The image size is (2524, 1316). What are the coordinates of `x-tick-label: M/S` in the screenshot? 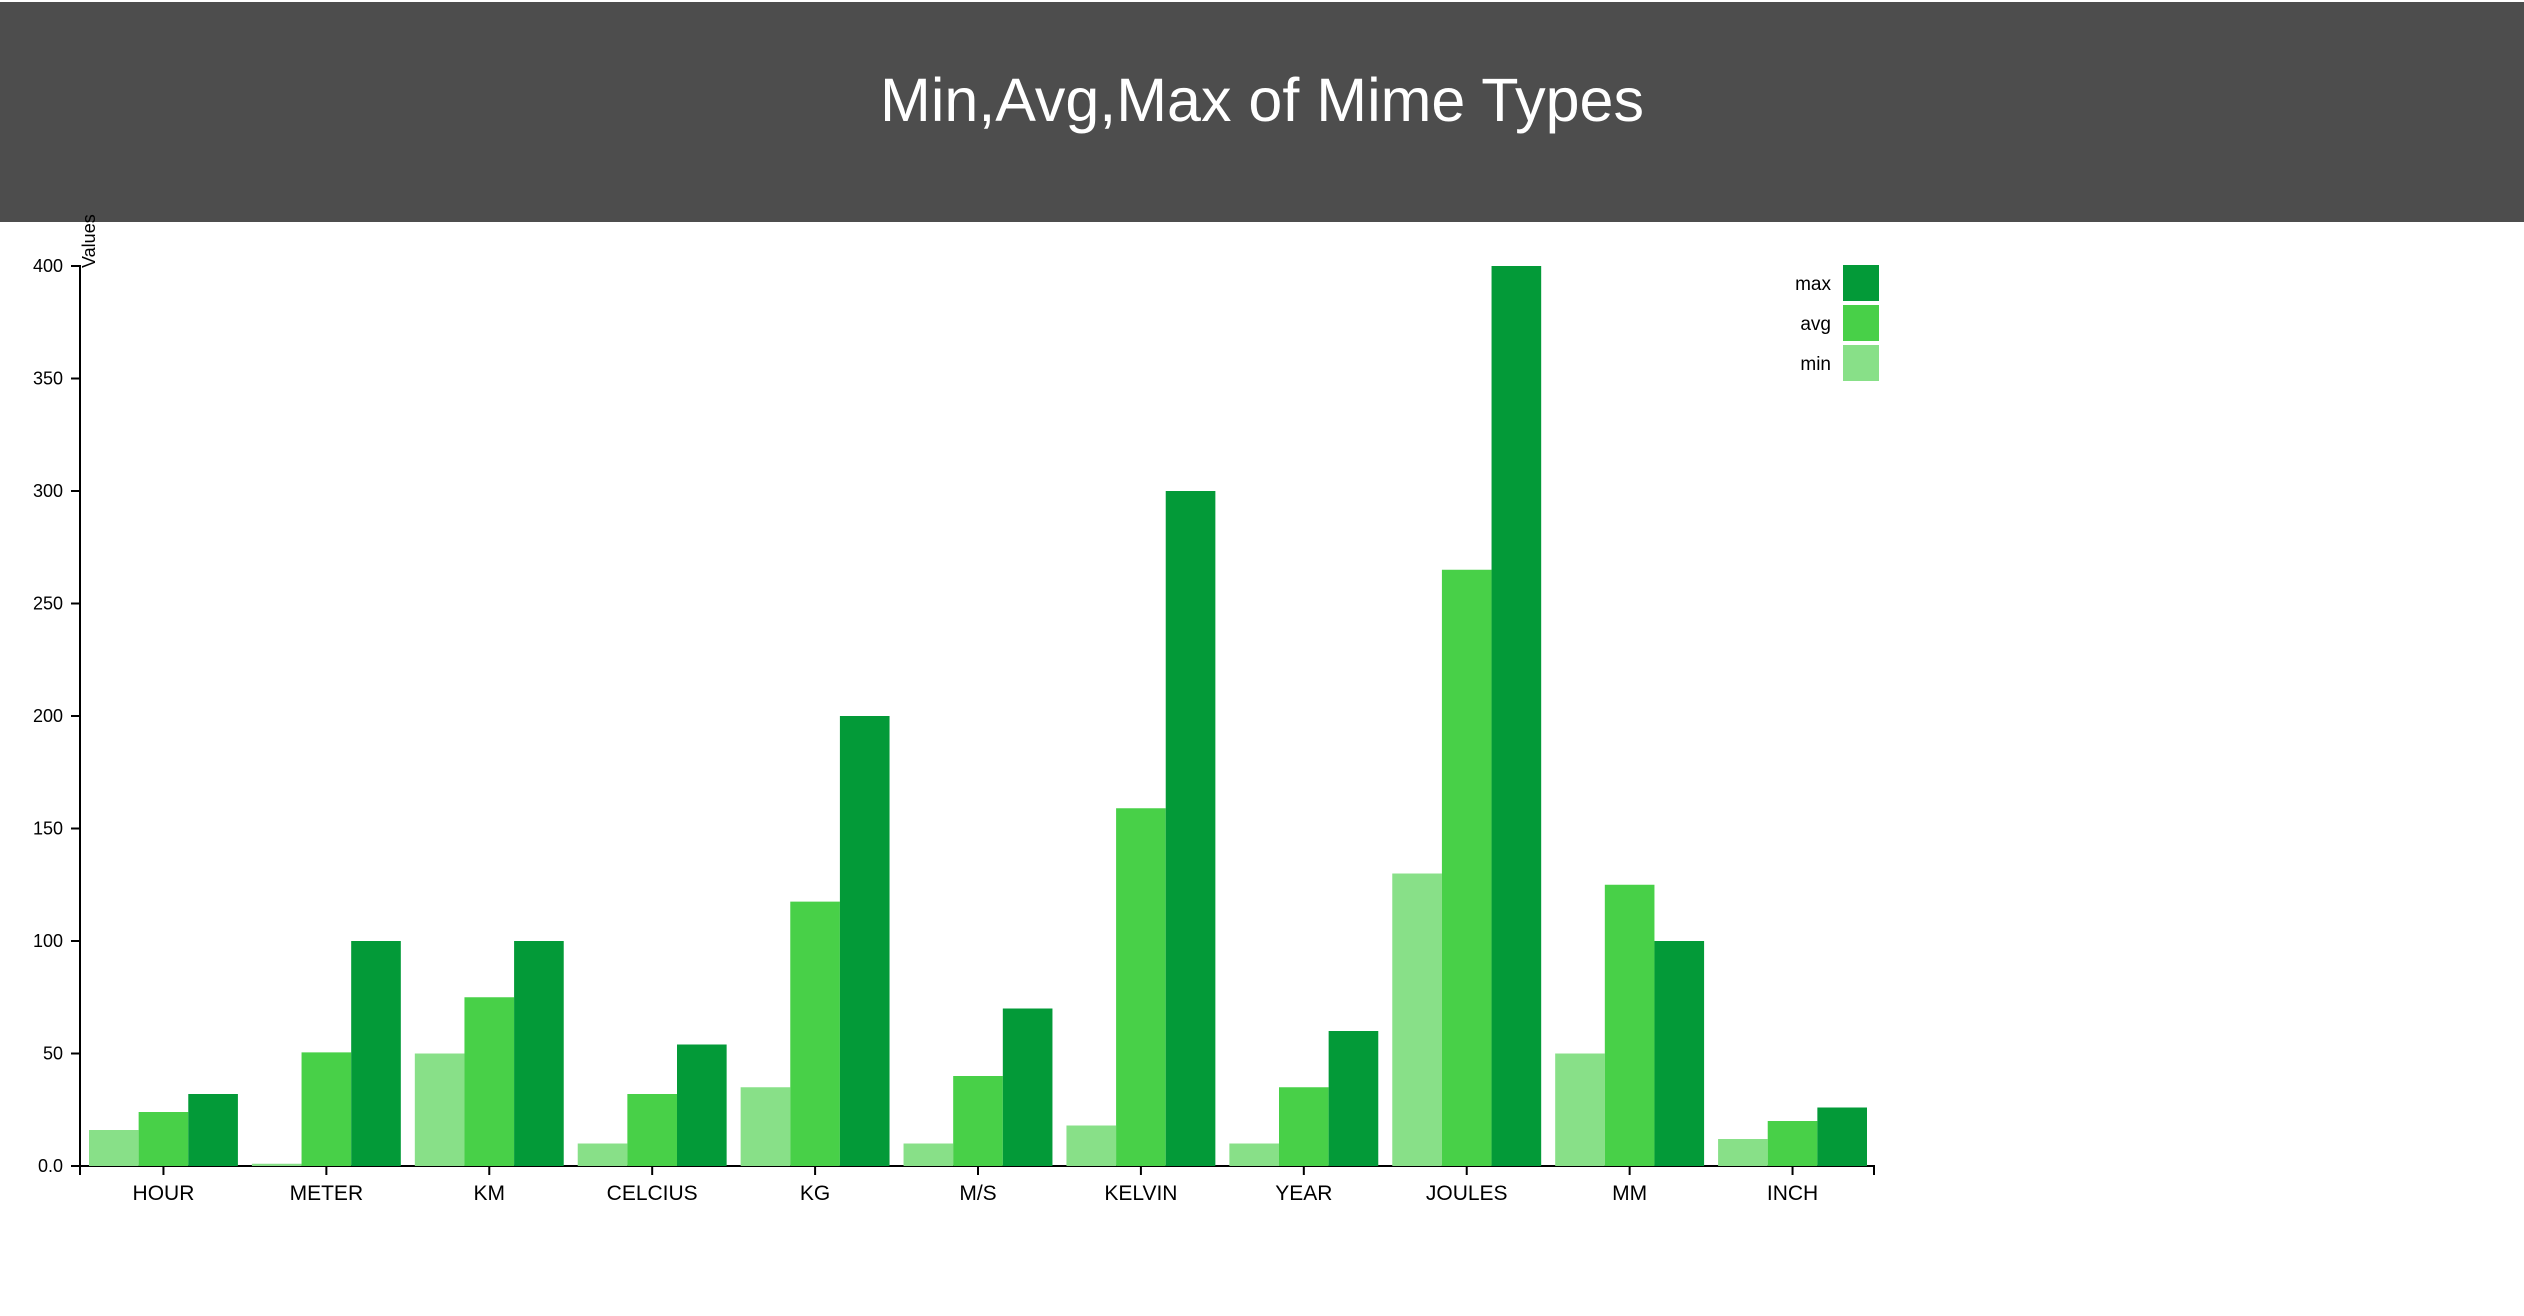 It's located at (977, 1193).